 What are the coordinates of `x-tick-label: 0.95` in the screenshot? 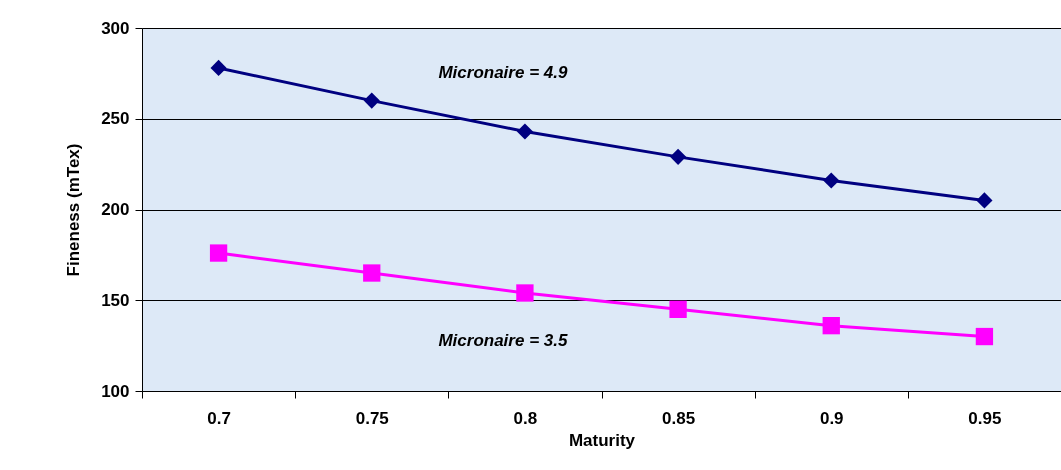 It's located at (985, 418).